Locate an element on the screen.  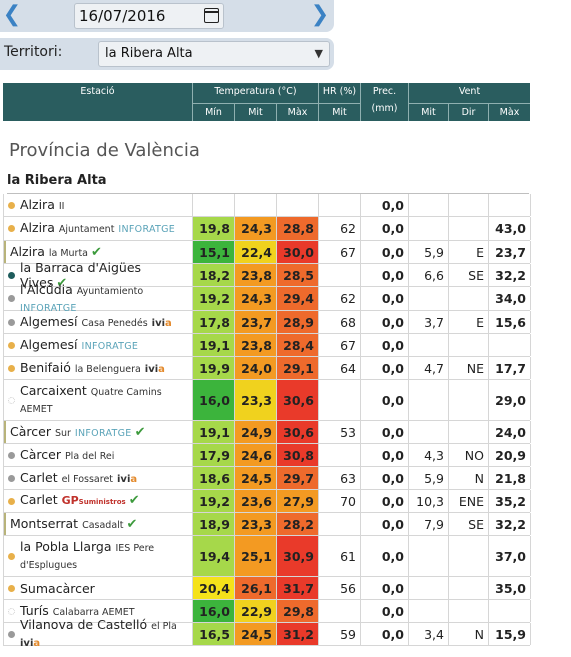
wind-mit-cell: 6,6 is located at coordinates (429, 275).